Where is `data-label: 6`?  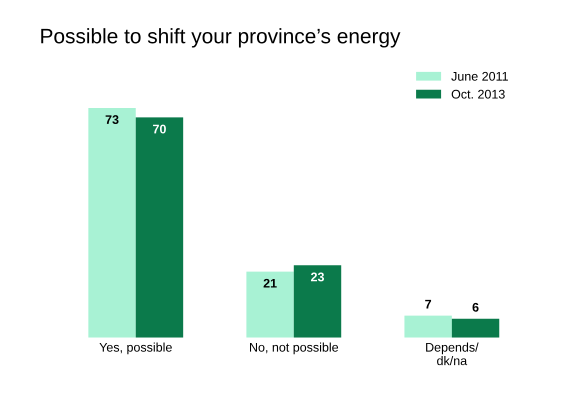 data-label: 6 is located at coordinates (475, 307).